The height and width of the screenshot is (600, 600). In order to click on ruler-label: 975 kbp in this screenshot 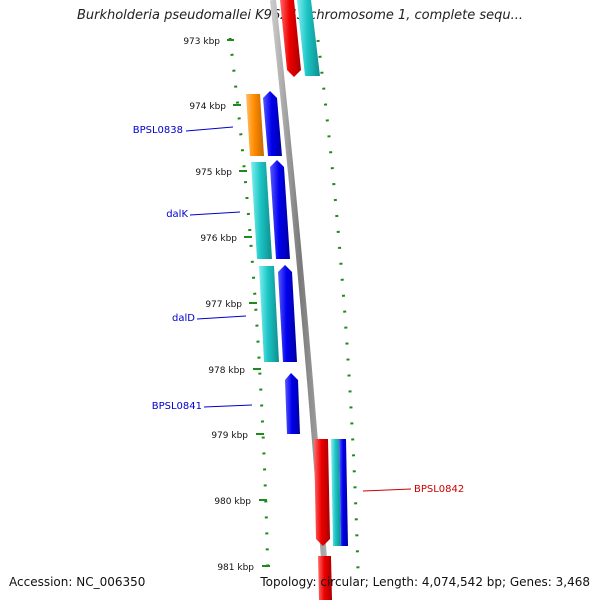, I will do `click(213, 173)`.